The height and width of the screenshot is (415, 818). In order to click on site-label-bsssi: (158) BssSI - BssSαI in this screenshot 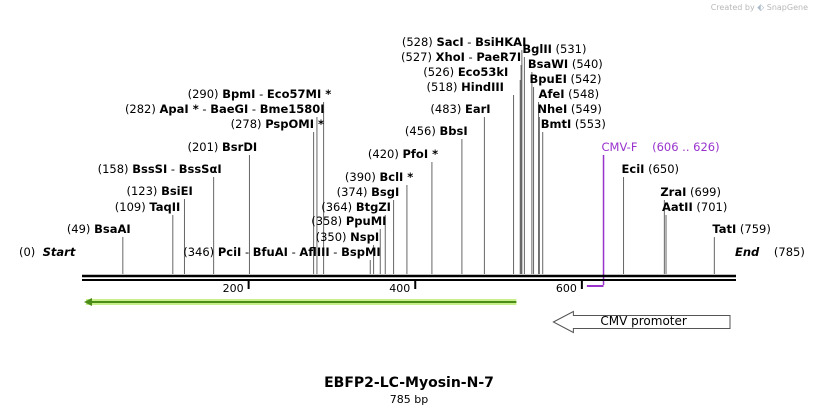, I will do `click(160, 169)`.